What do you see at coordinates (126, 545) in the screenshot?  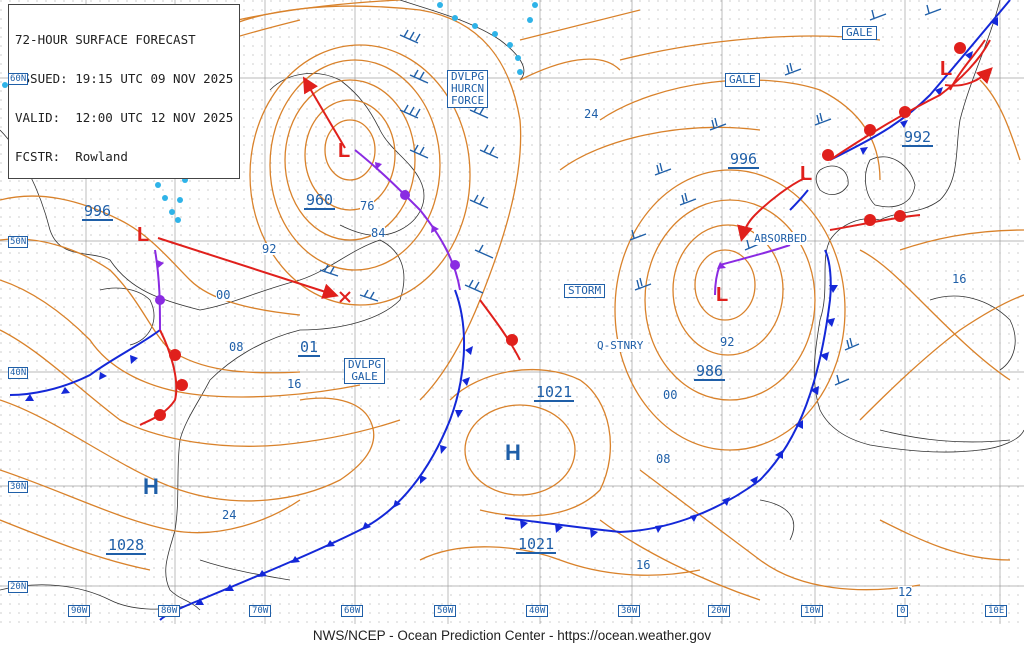 I see `pressure-1028: 1028` at bounding box center [126, 545].